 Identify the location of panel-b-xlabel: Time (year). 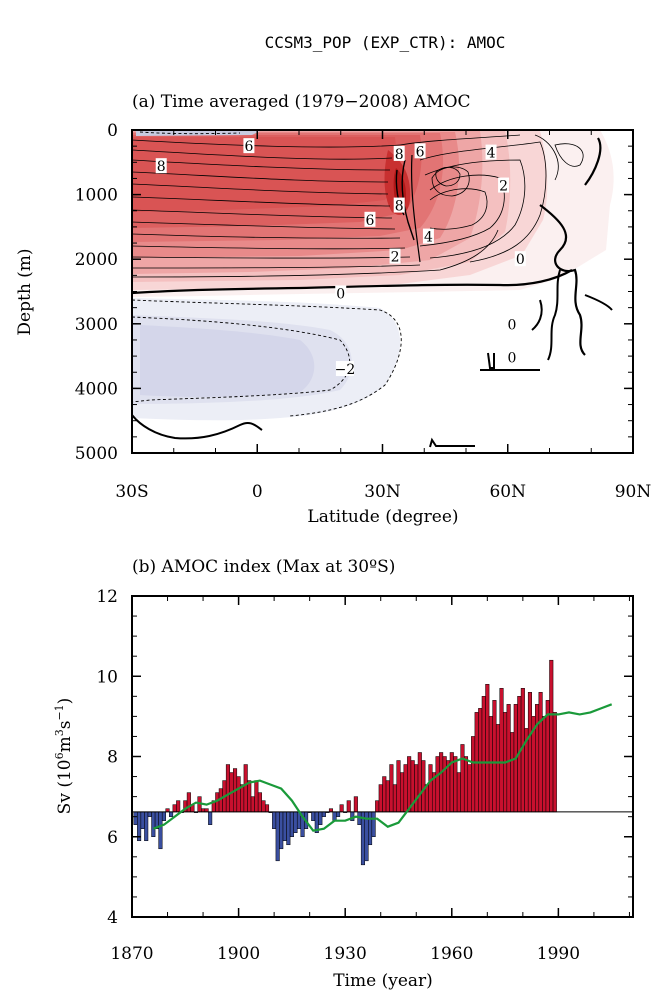
(383, 981).